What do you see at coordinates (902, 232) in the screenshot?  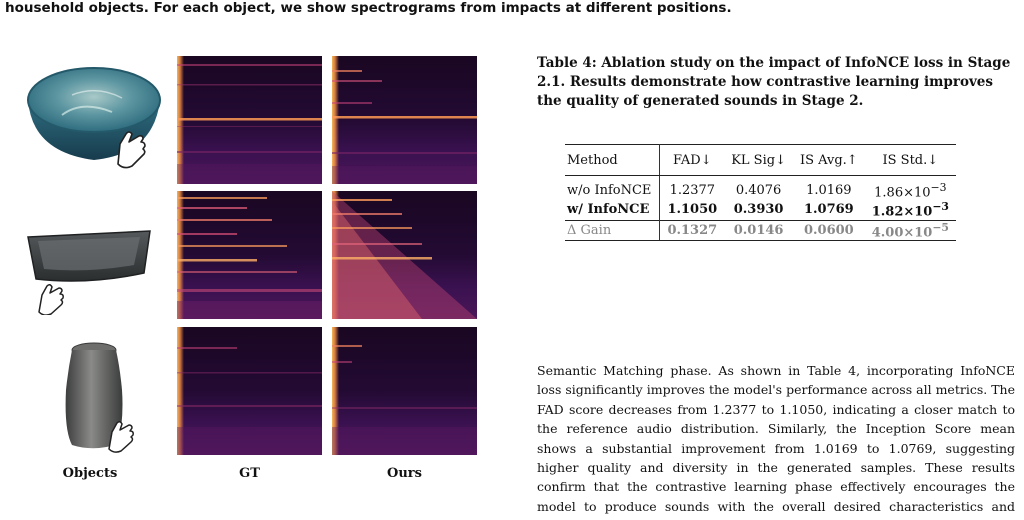 I see `gain-is-std-mantissa: 4.00×10` at bounding box center [902, 232].